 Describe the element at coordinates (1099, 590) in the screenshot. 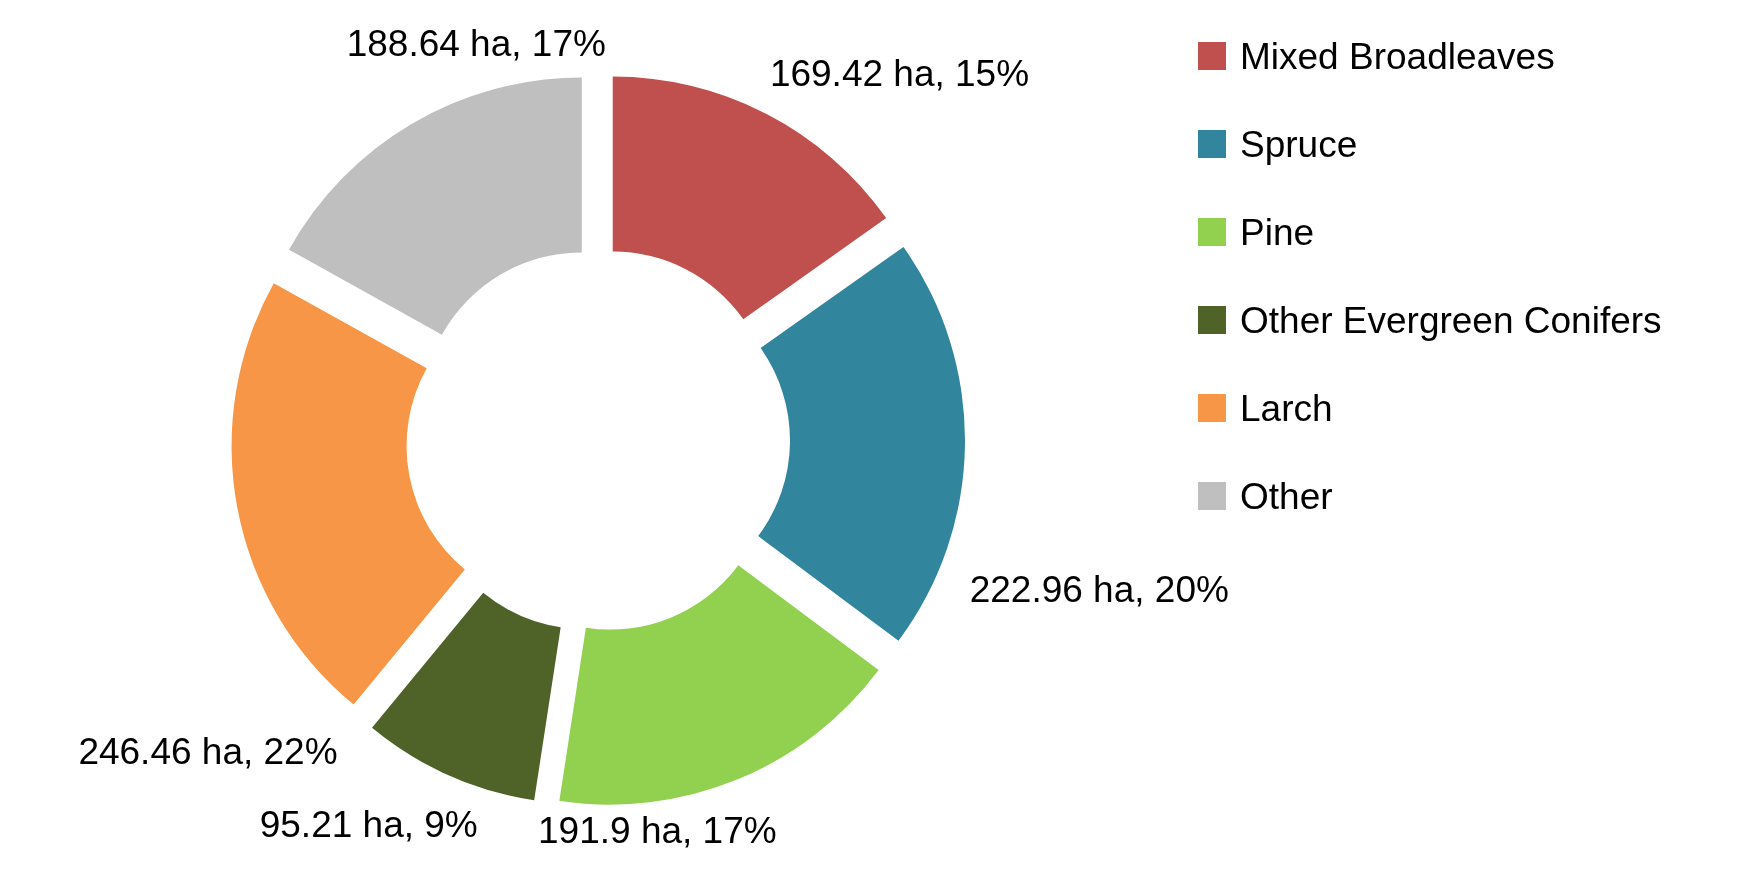

I see `data-label: 222.96 ha, 20%` at that location.